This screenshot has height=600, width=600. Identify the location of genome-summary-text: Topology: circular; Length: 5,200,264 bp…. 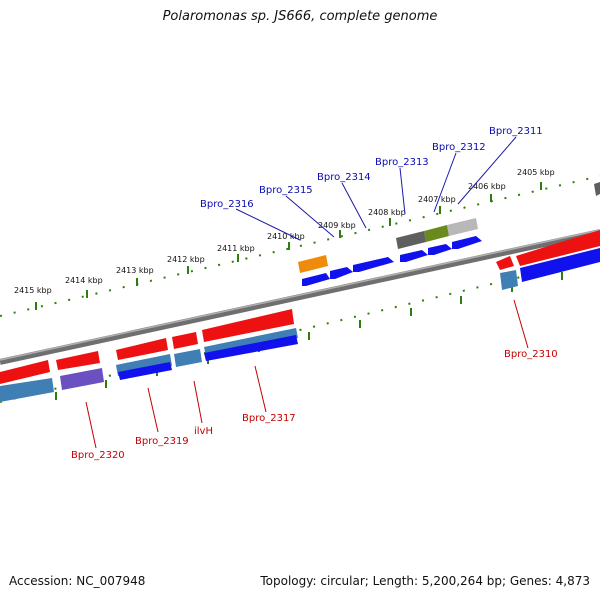
(425, 581).